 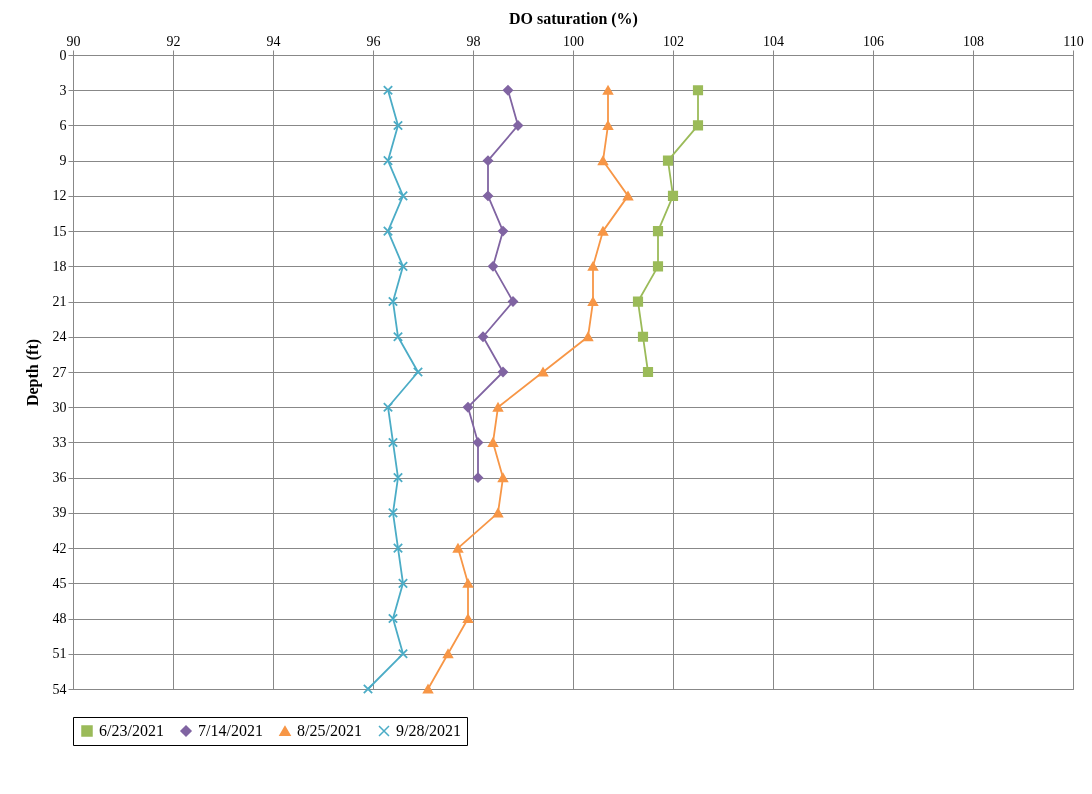 I want to click on y-tick-label: 27, so click(x=59, y=372).